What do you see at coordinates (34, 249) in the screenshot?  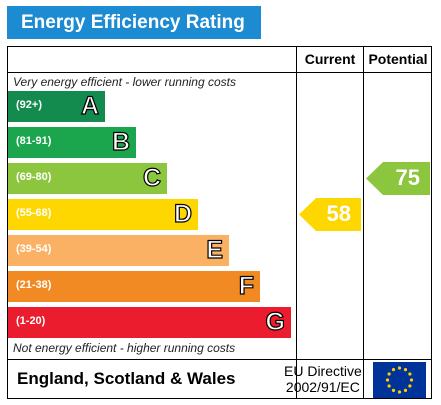 I see `band-range-label: (39-54)` at bounding box center [34, 249].